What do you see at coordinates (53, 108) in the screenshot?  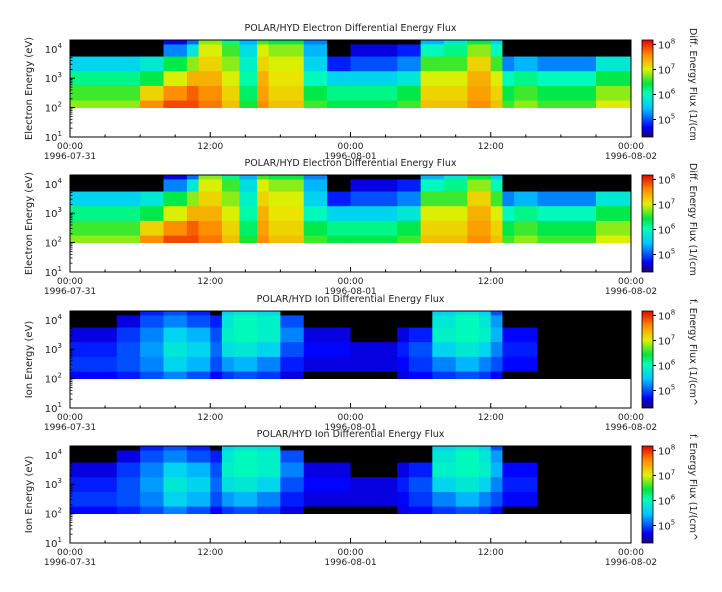 I see `y-tick-label: 10²` at bounding box center [53, 108].